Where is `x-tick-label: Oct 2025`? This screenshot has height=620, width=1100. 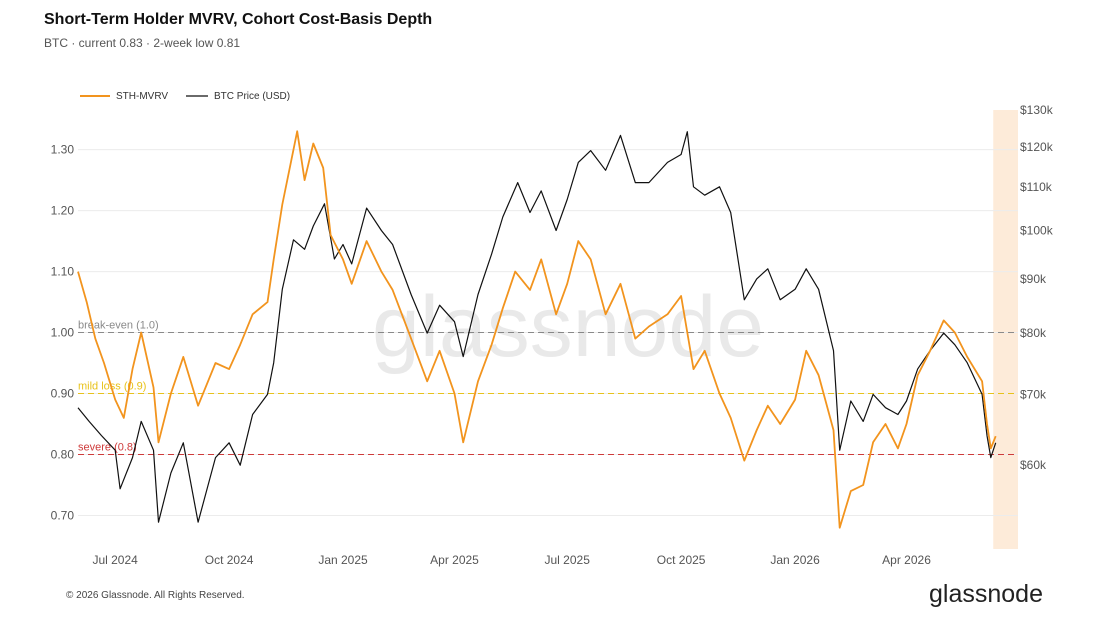
x-tick-label: Oct 2025 is located at coordinates (681, 560).